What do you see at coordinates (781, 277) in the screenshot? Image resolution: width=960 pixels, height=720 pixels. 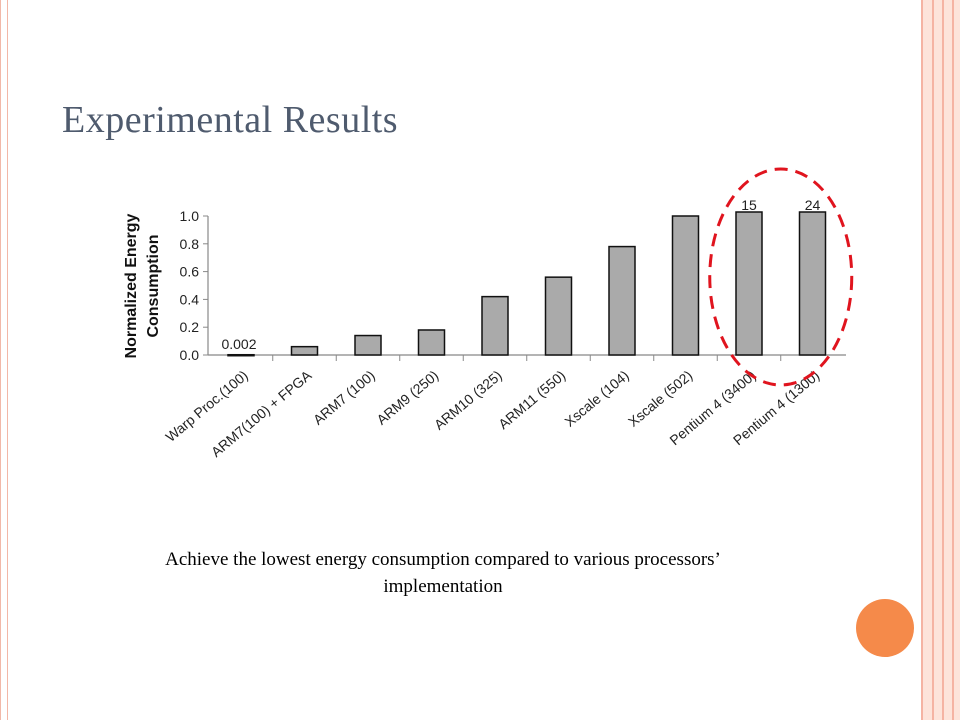 I see `highlight-ellipse` at bounding box center [781, 277].